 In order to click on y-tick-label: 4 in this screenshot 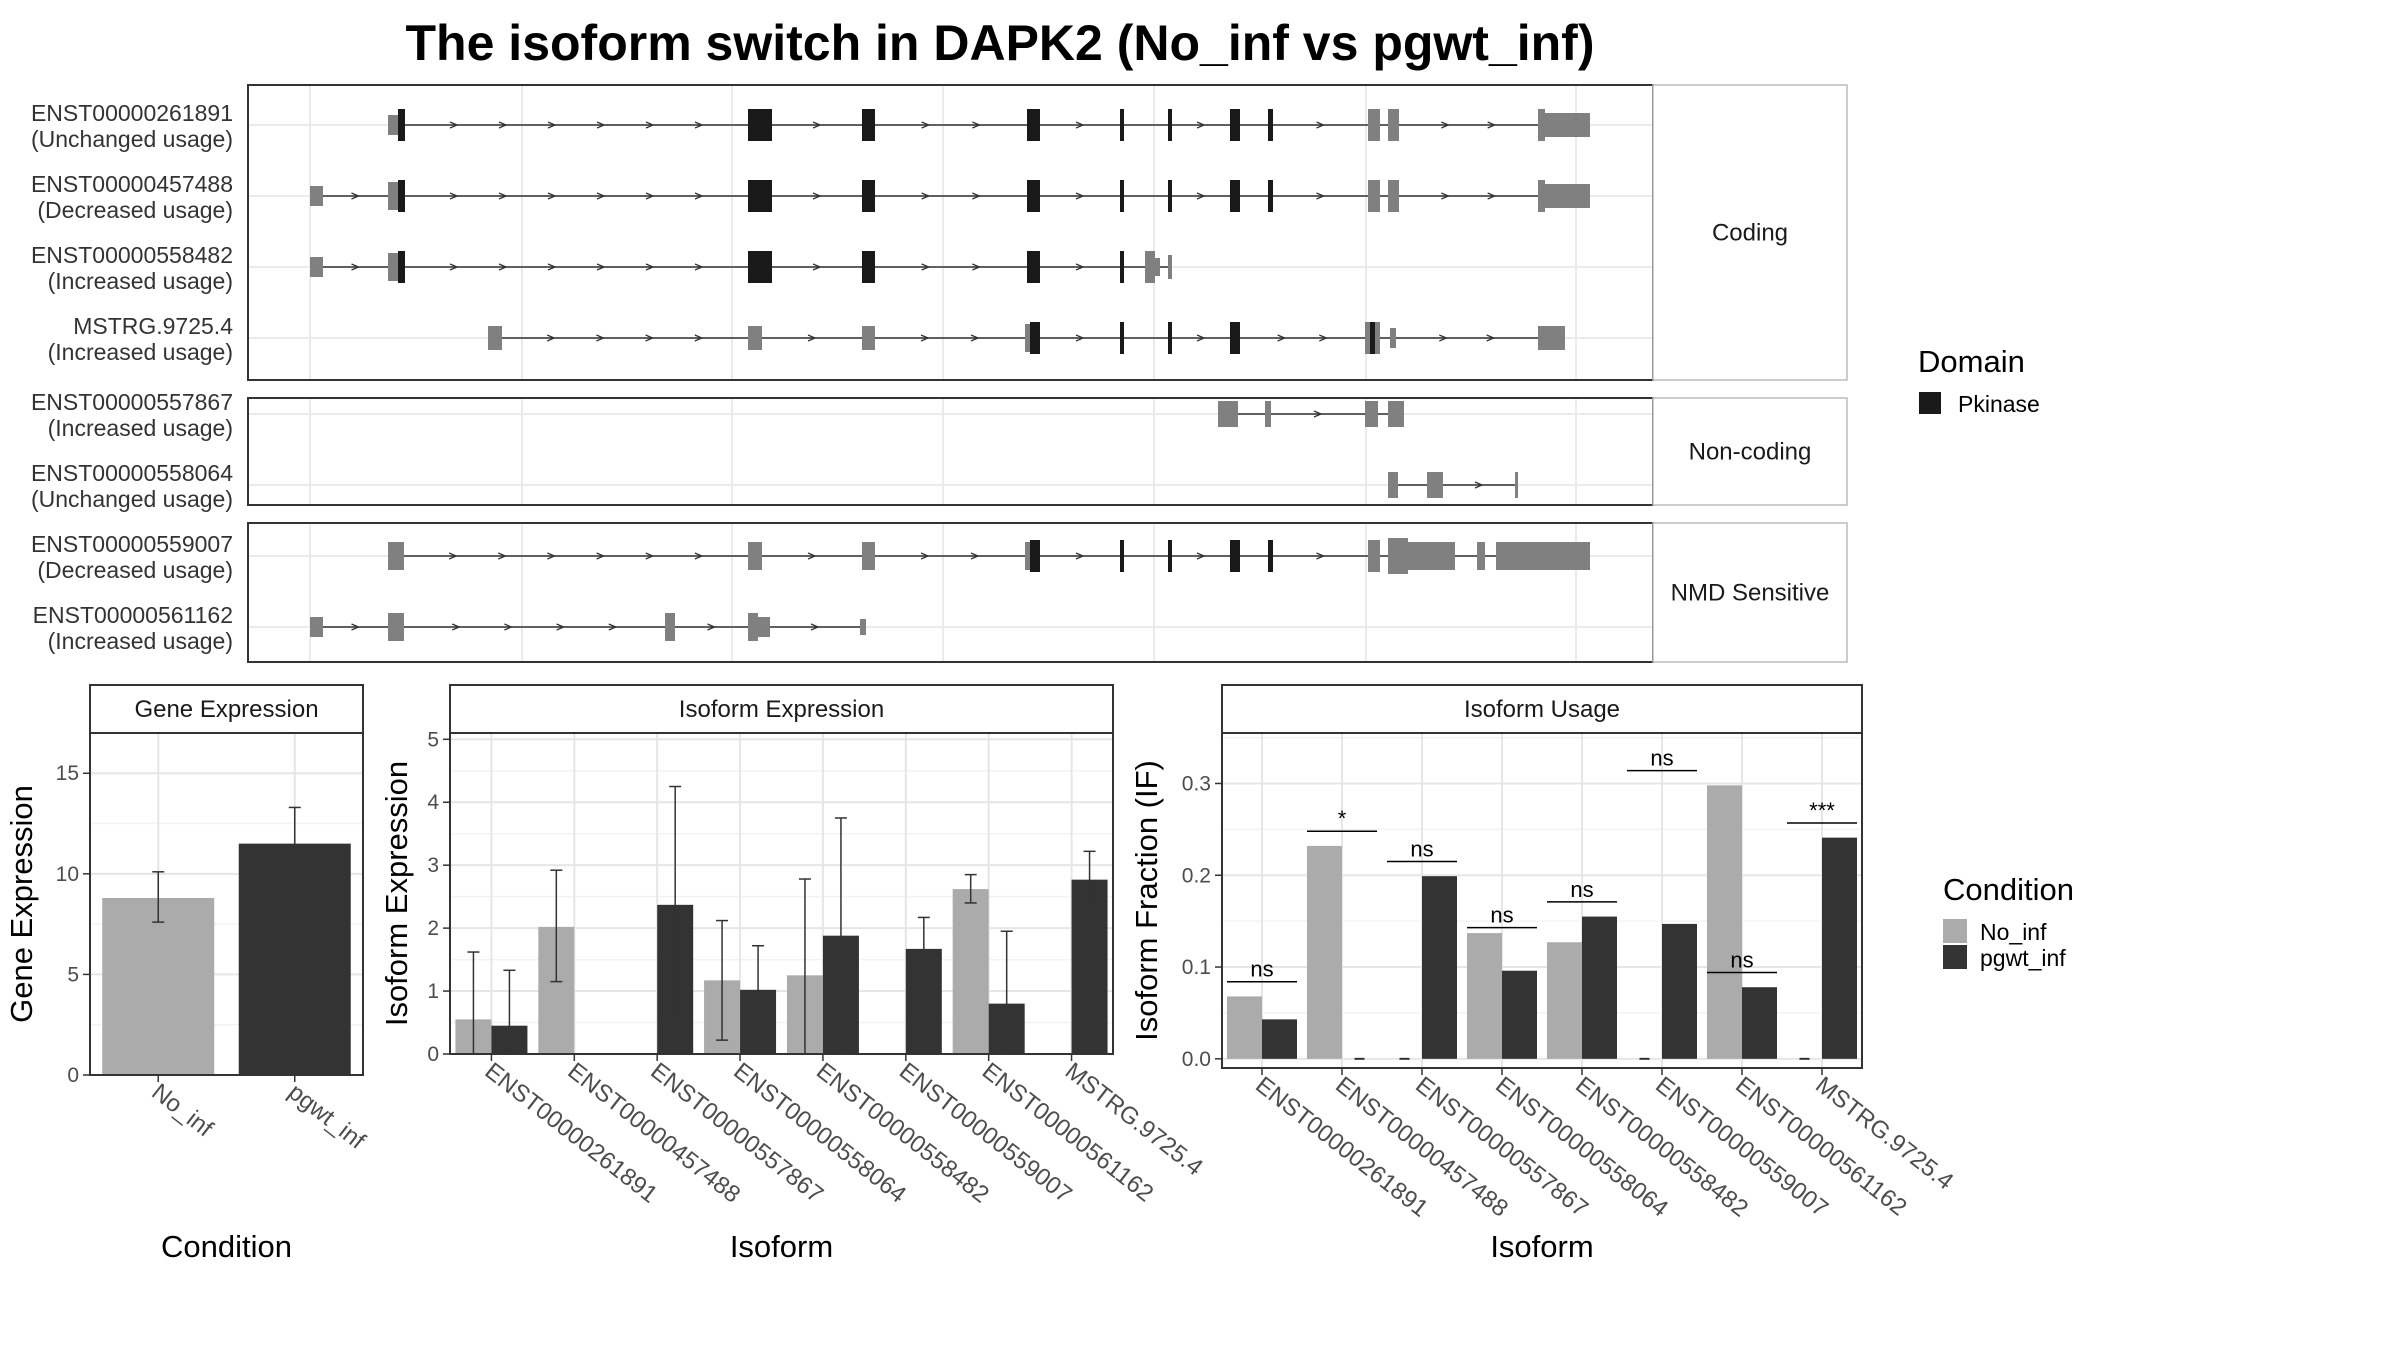, I will do `click(433, 802)`.